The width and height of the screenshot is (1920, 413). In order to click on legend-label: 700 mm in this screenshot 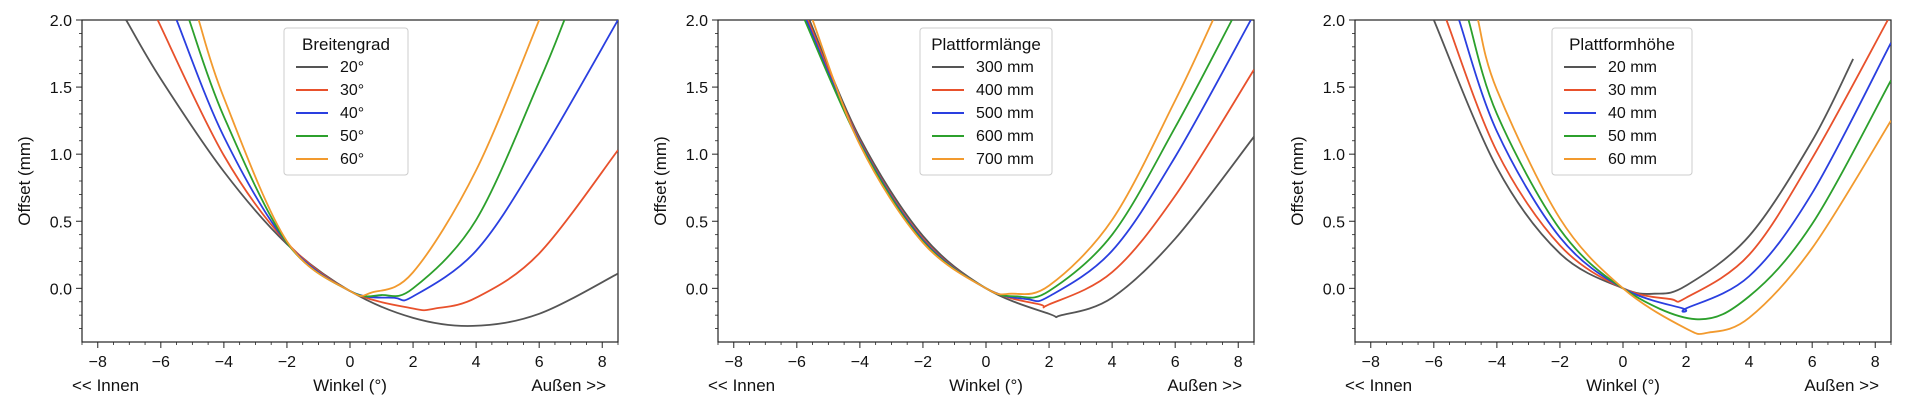, I will do `click(1005, 159)`.